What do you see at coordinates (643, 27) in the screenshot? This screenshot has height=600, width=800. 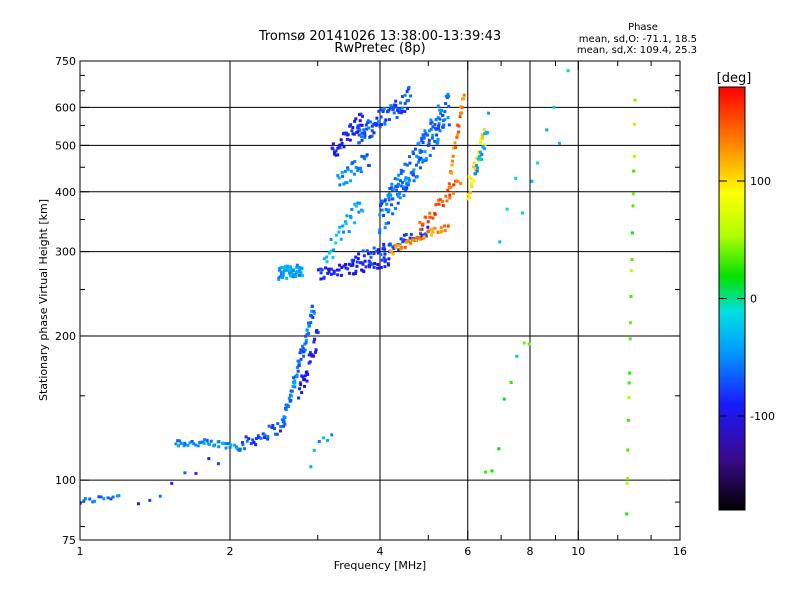 I see `stats-heading: Phase` at bounding box center [643, 27].